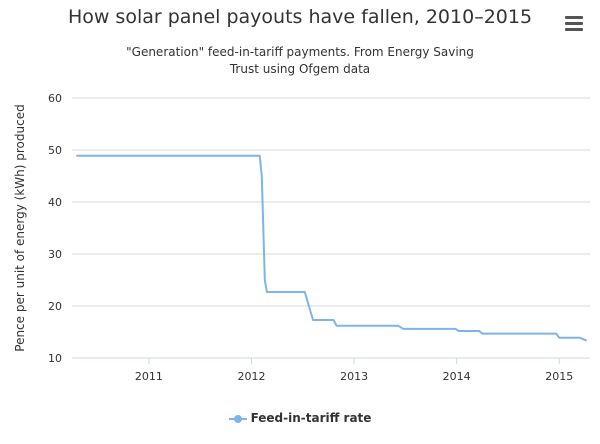 The height and width of the screenshot is (444, 600). I want to click on y-tick-label: 60, so click(55, 98).